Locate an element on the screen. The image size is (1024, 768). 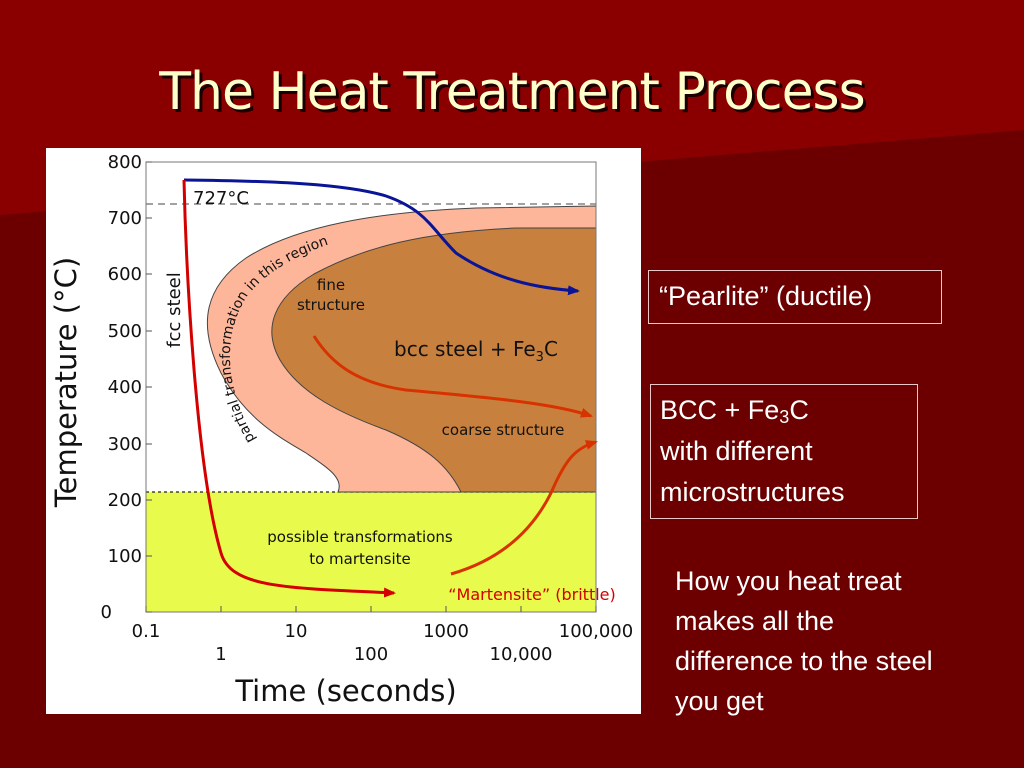
y-axis-title: Temperature (°C) is located at coordinates (66, 382).